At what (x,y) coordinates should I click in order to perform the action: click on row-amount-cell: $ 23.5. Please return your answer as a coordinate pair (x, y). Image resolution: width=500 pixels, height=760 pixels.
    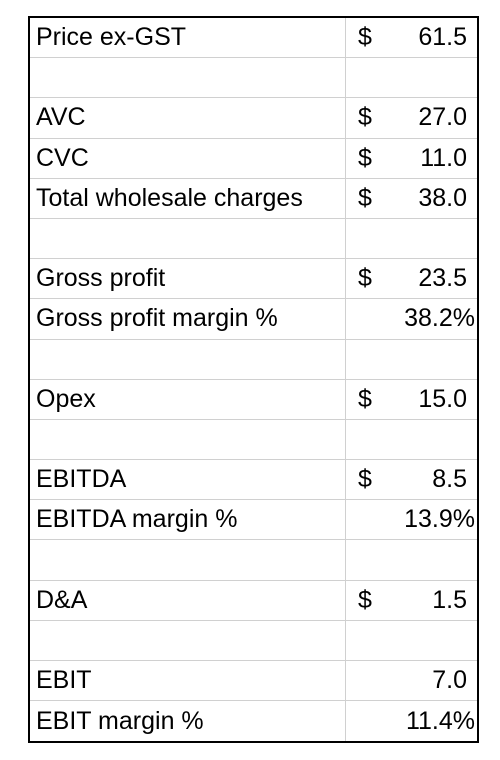
    Looking at the image, I should click on (411, 278).